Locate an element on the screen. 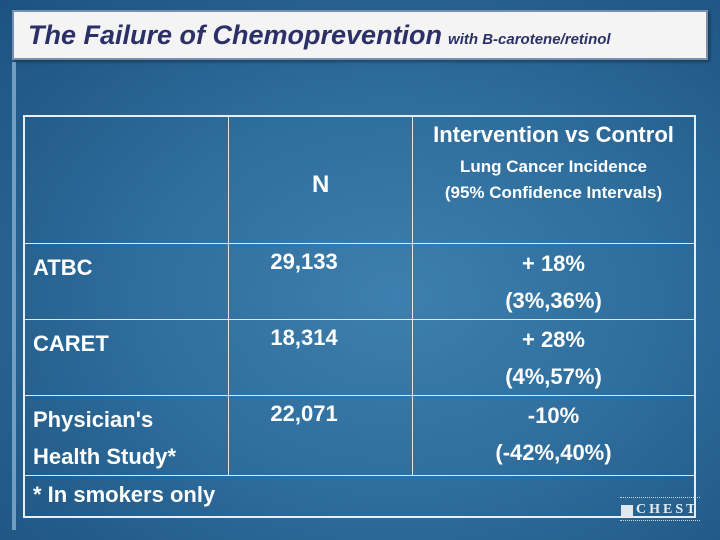 The height and width of the screenshot is (540, 720). study-effect: + 28% (4%,57%) is located at coordinates (553, 357).